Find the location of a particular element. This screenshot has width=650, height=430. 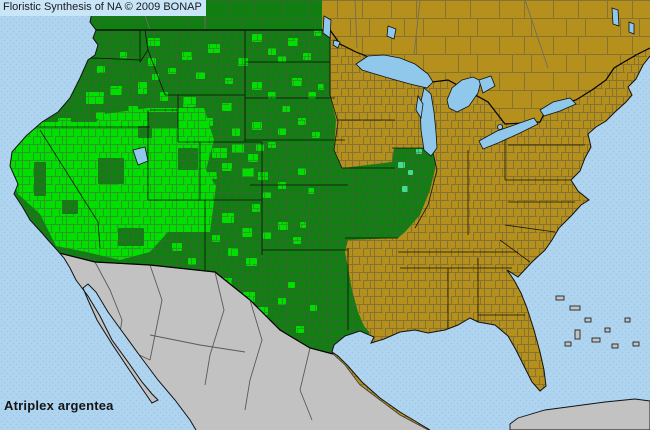

bahamas-islands is located at coordinates (597, 322).